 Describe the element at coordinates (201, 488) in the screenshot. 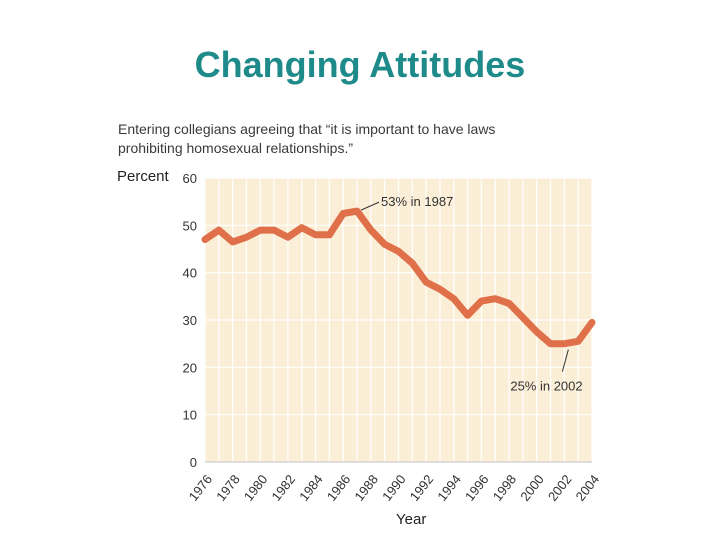

I see `x-tick-label: 1976` at that location.